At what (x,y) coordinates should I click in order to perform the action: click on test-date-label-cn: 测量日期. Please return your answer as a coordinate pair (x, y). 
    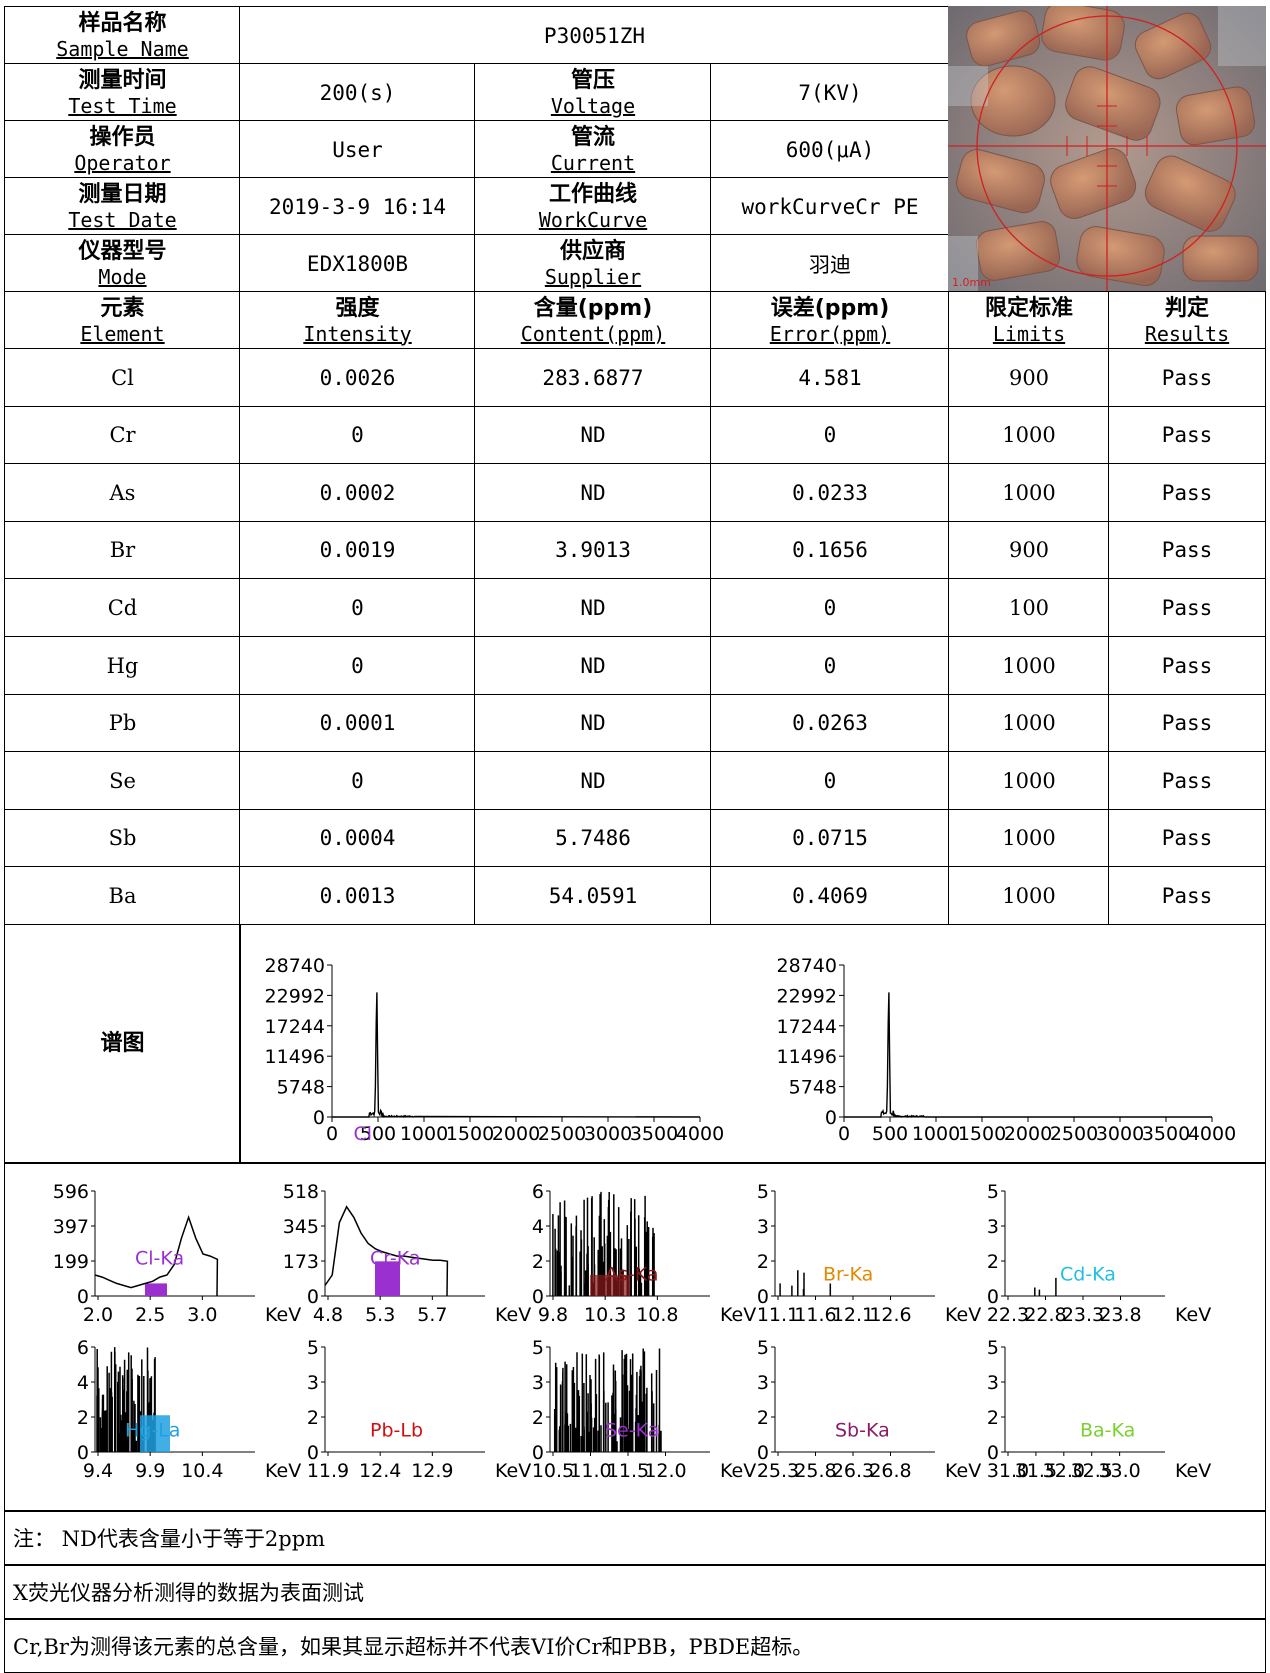
    Looking at the image, I should click on (122, 194).